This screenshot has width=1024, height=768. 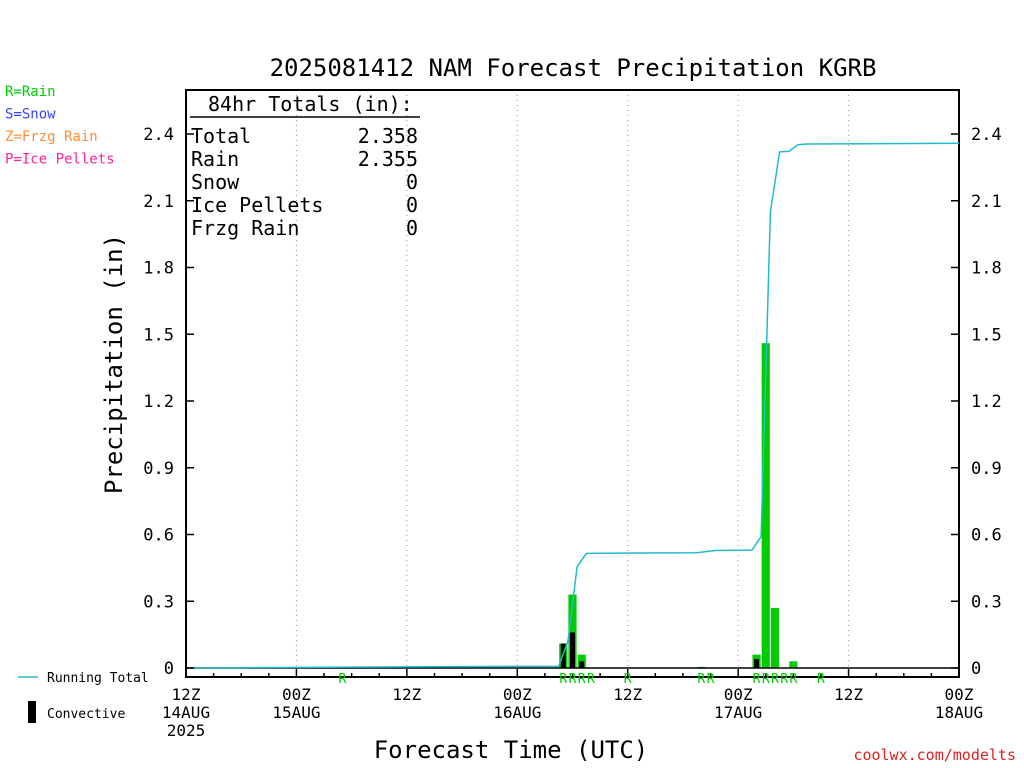 What do you see at coordinates (32, 712) in the screenshot?
I see `convective-legend-swatch` at bounding box center [32, 712].